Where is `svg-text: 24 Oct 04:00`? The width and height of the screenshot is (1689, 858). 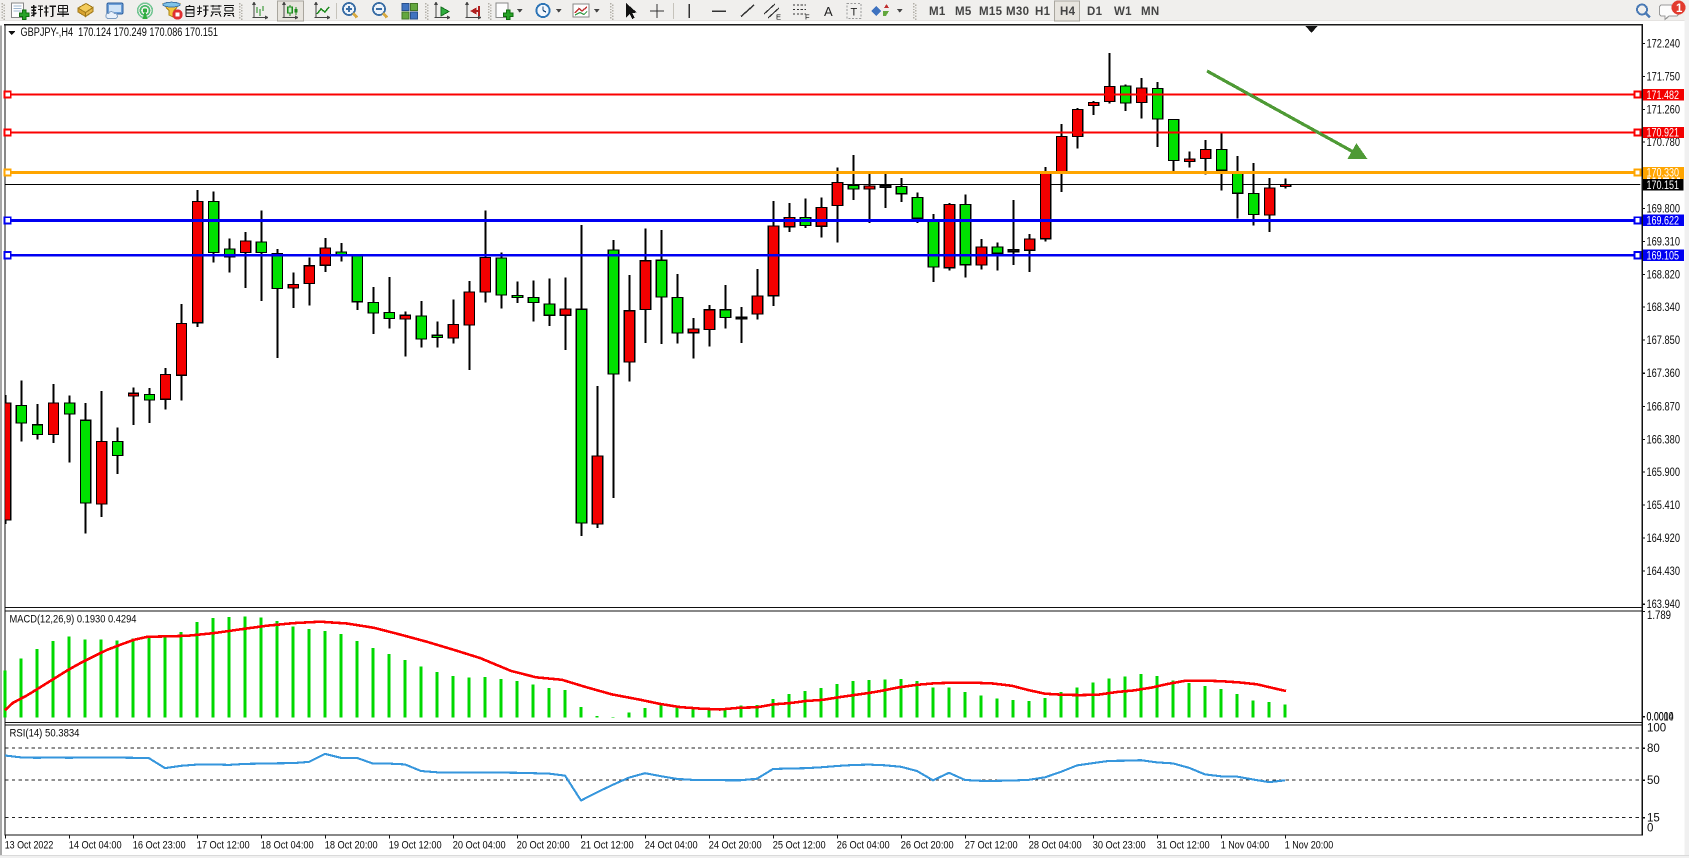
svg-text: 24 Oct 04:00 is located at coordinates (671, 845).